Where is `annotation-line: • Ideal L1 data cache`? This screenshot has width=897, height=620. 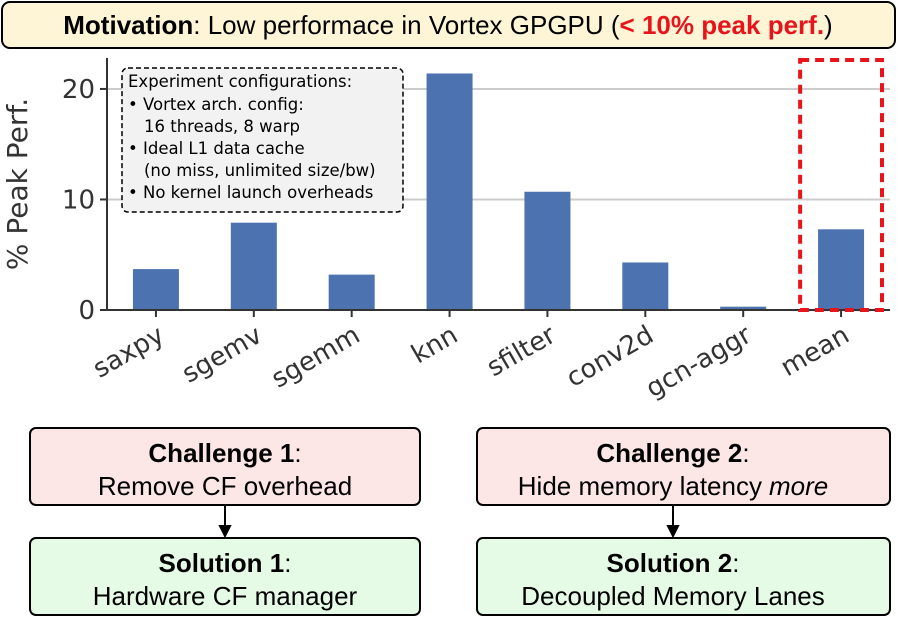
annotation-line: • Ideal L1 data cache is located at coordinates (216, 148).